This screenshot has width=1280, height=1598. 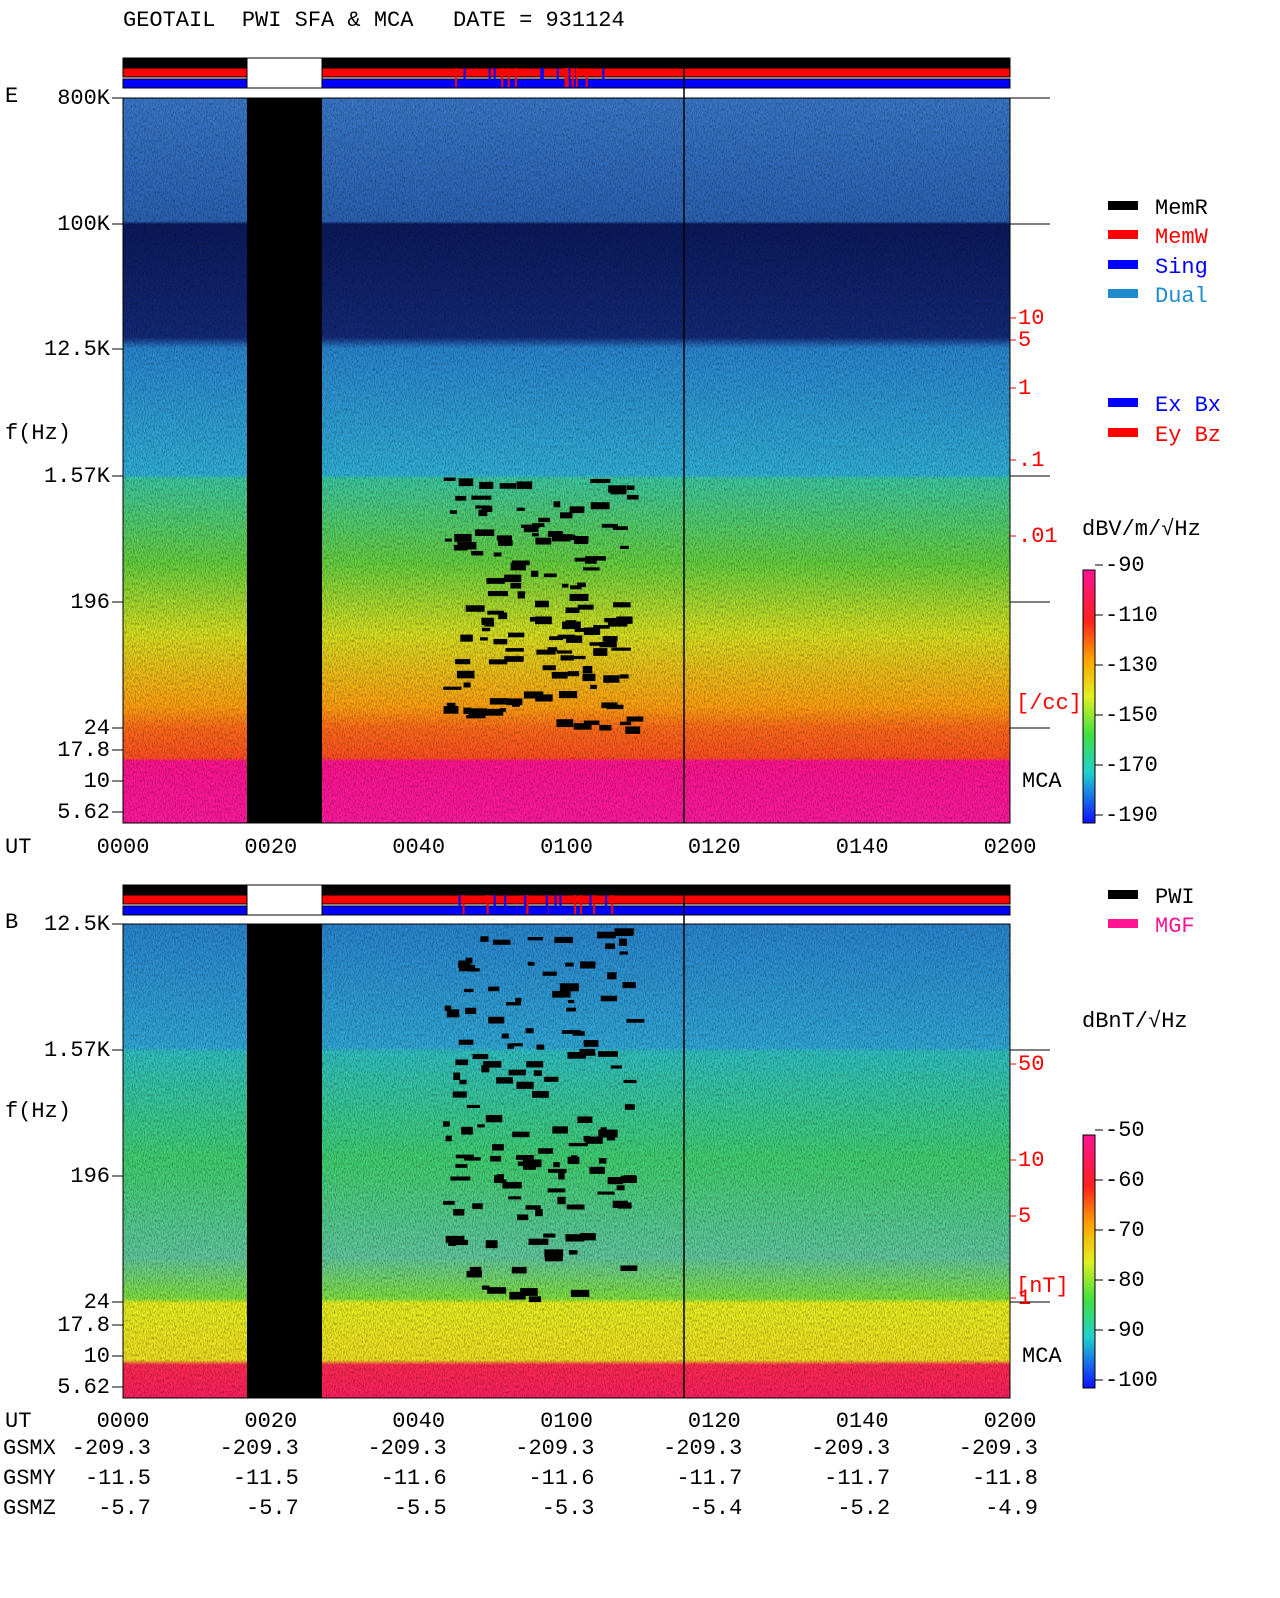 What do you see at coordinates (420, 1508) in the screenshot?
I see `ephemeris-value: -5.5` at bounding box center [420, 1508].